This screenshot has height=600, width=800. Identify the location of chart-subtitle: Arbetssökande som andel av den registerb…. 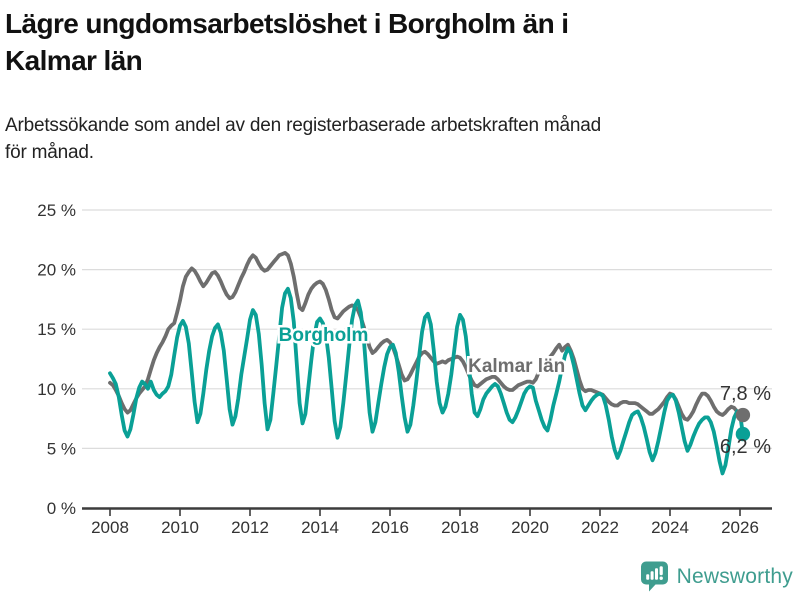
(395, 139).